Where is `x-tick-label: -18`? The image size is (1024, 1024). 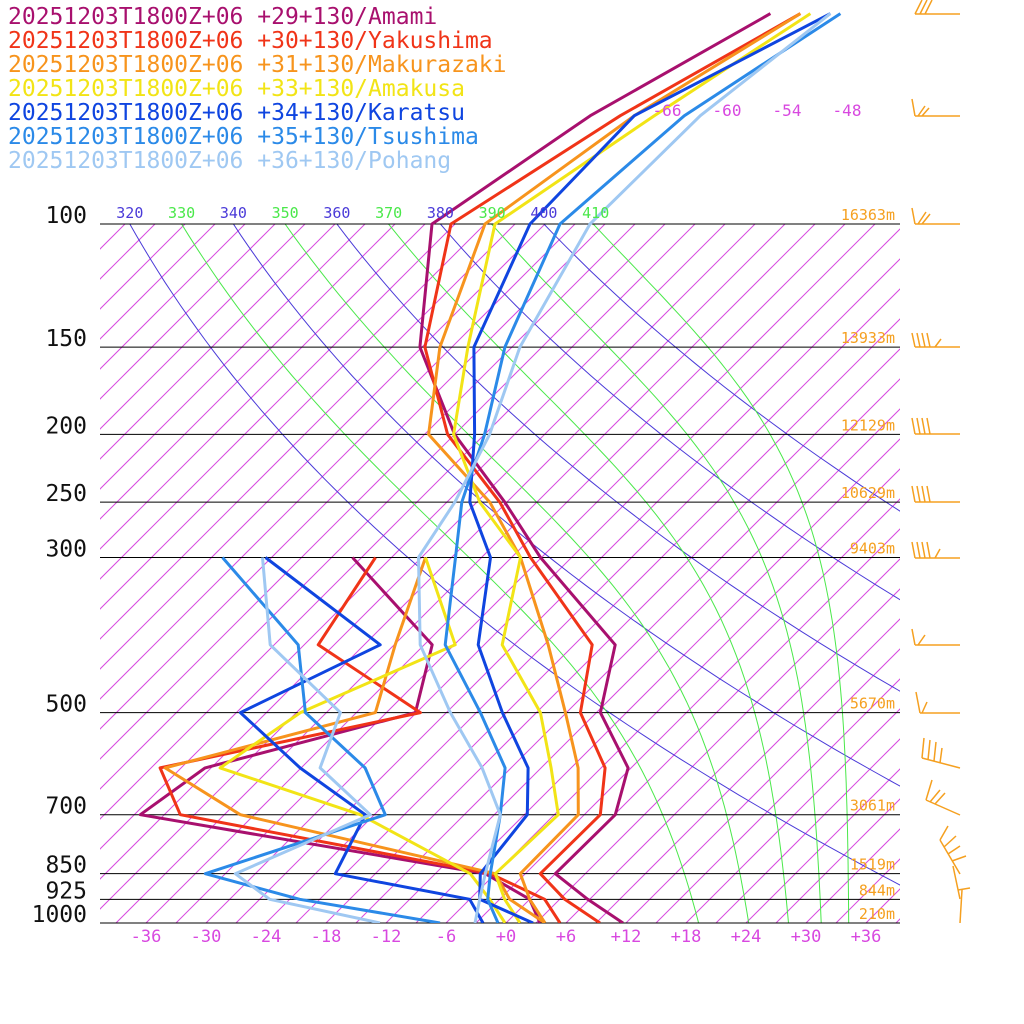 x-tick-label: -18 is located at coordinates (326, 937).